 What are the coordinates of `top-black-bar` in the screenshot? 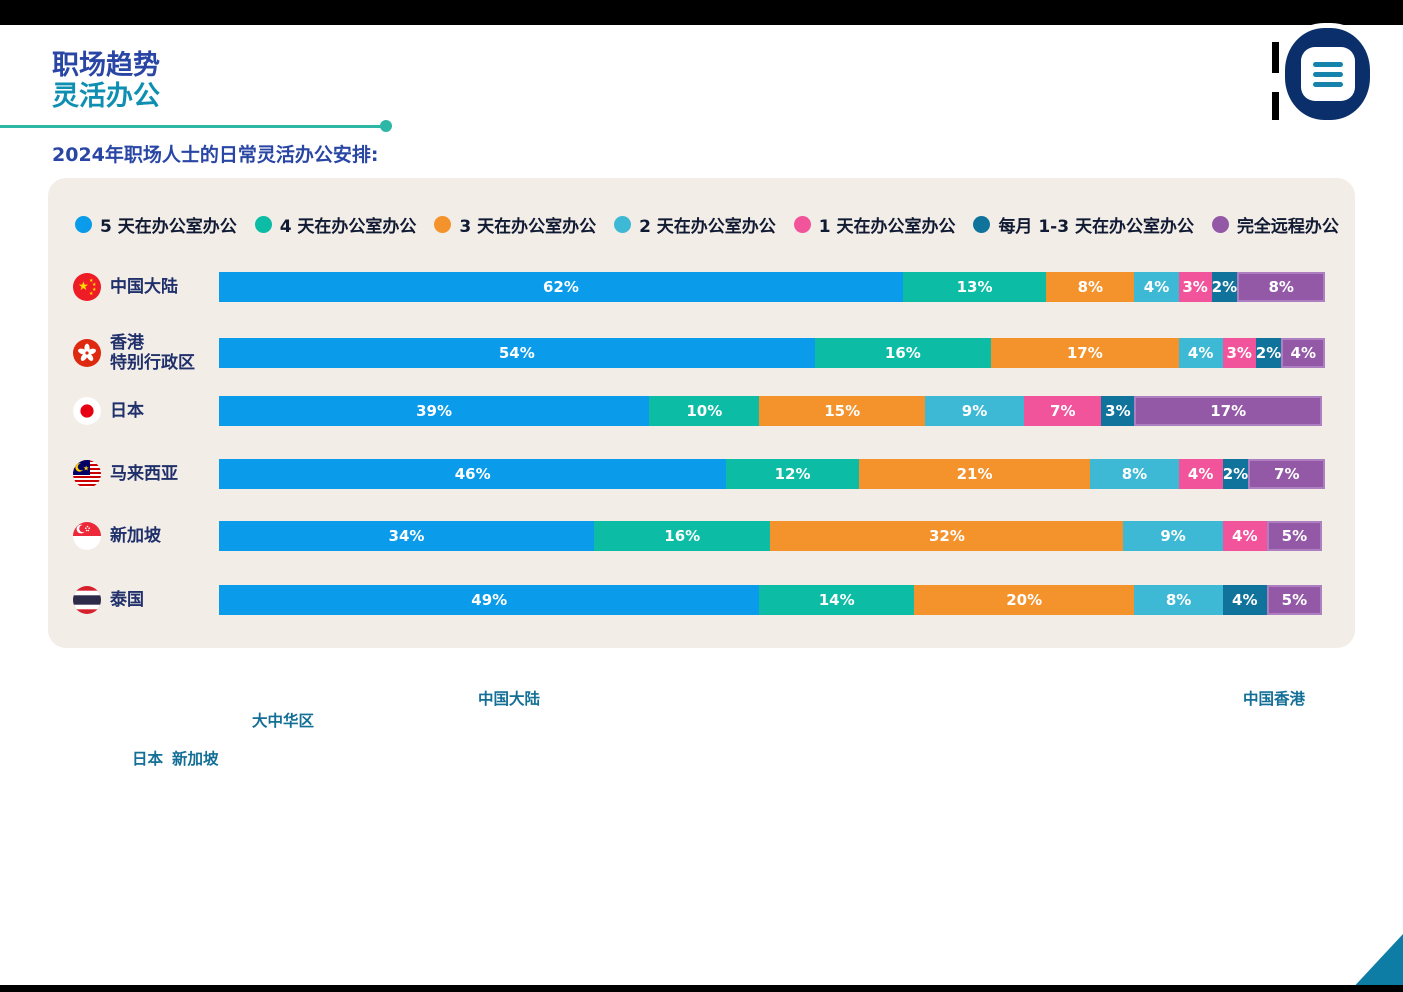 It's located at (701, 12).